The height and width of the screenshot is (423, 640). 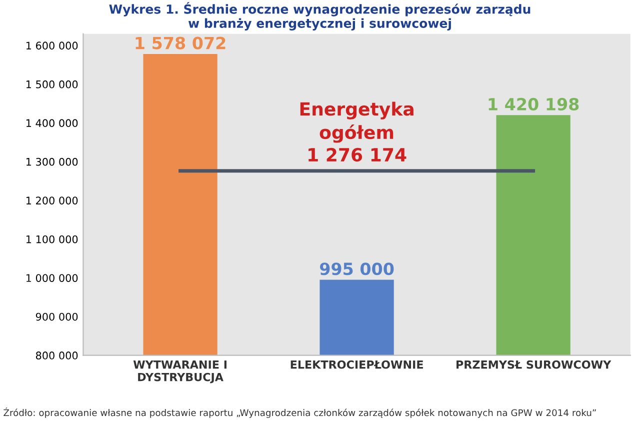 What do you see at coordinates (300, 413) in the screenshot?
I see `text: Źródło: opracowanie własne na podstawie raportu „Wynagrodzenia członków zarządów spółek notowanych na GPW w 2014 roku”` at bounding box center [300, 413].